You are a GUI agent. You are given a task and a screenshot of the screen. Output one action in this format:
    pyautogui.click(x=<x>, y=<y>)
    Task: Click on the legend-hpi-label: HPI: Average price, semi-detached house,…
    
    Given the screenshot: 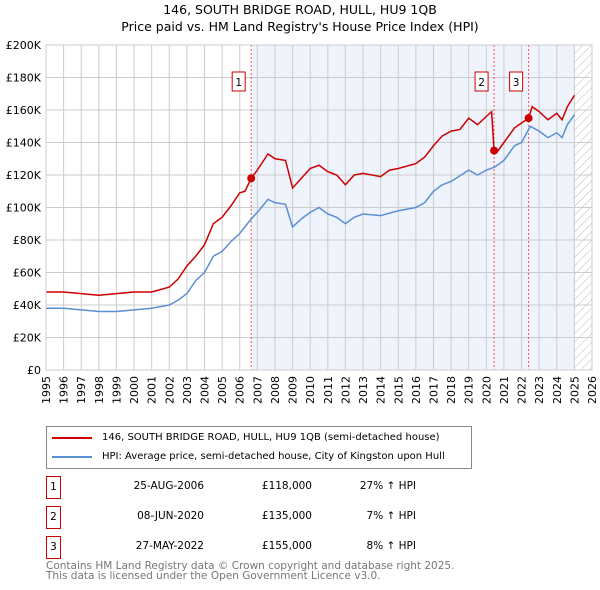 What is the action you would take?
    pyautogui.click(x=273, y=456)
    